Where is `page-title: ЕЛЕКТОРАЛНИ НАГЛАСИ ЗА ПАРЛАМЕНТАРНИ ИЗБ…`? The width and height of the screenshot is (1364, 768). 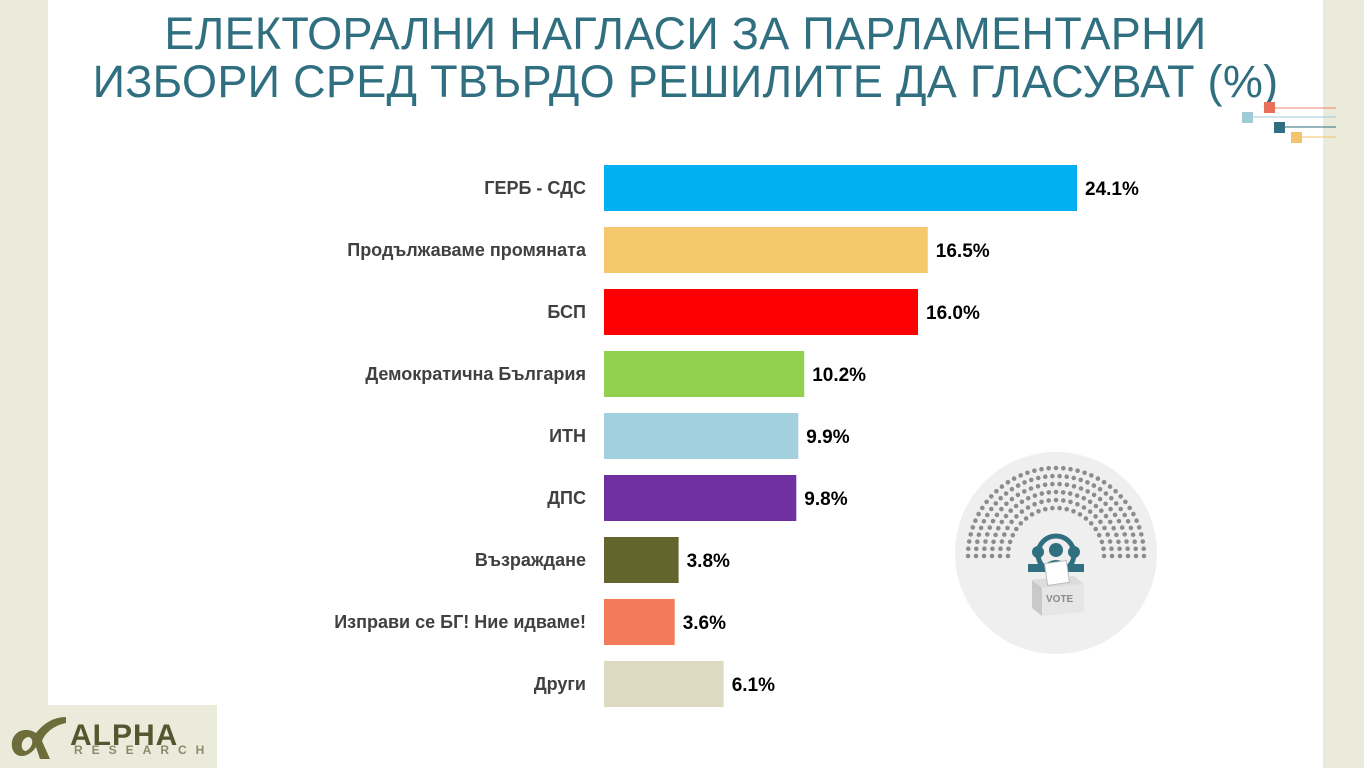
page-title: ЕЛЕКТОРАЛНИ НАГЛАСИ ЗА ПАРЛАМЕНТАРНИ ИЗБ… is located at coordinates (685, 58).